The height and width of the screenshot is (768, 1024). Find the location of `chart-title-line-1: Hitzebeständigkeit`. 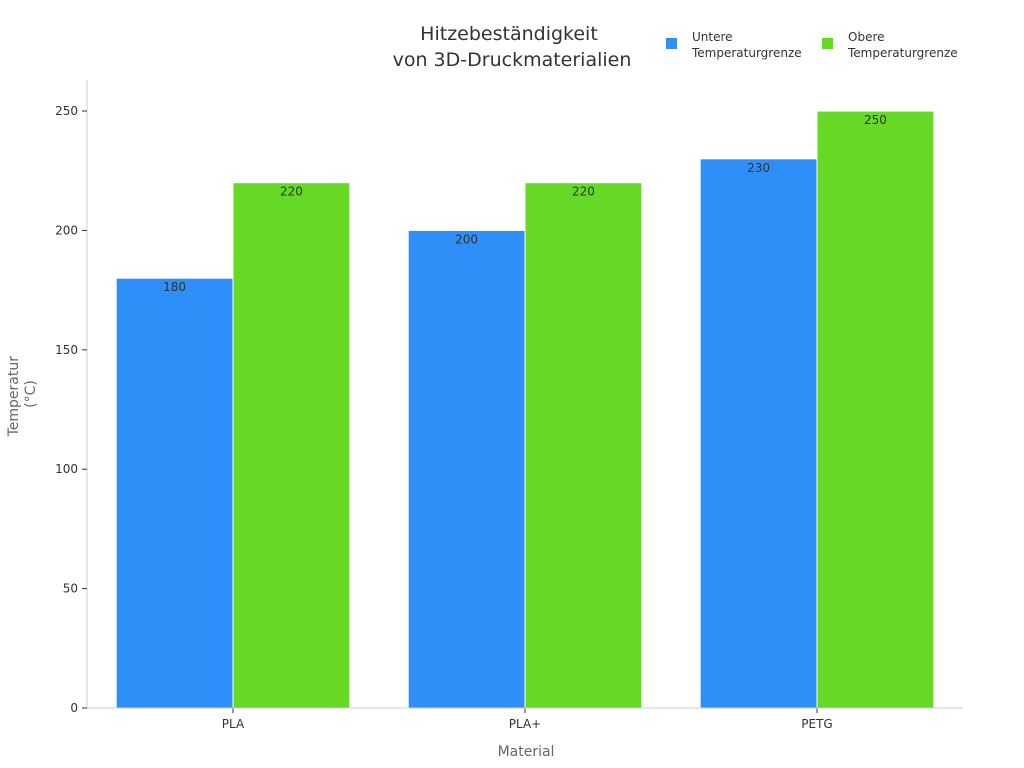

chart-title-line-1: Hitzebeständigkeit is located at coordinates (509, 34).